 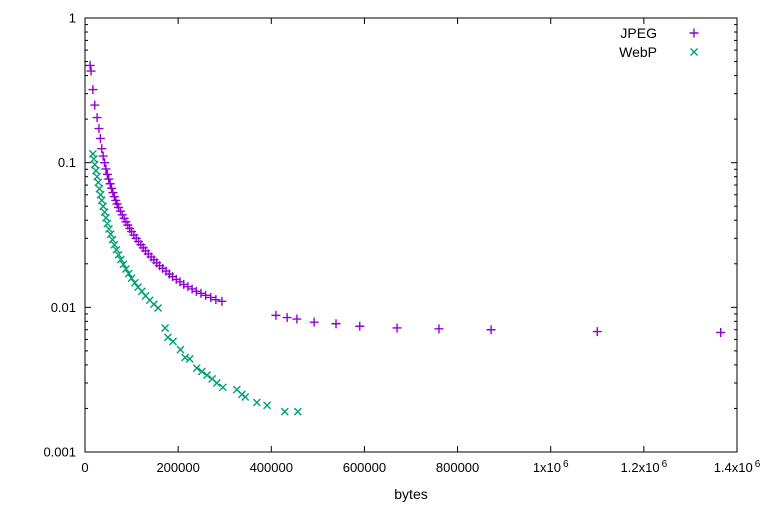 I want to click on y-tick-label: 1, so click(x=72, y=18).